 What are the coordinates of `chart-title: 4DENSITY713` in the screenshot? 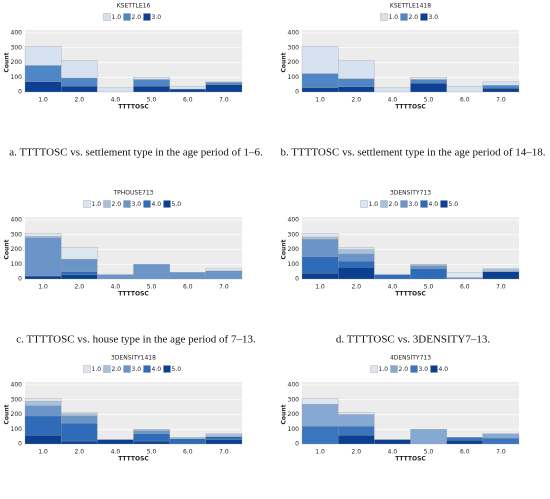 It's located at (410, 358).